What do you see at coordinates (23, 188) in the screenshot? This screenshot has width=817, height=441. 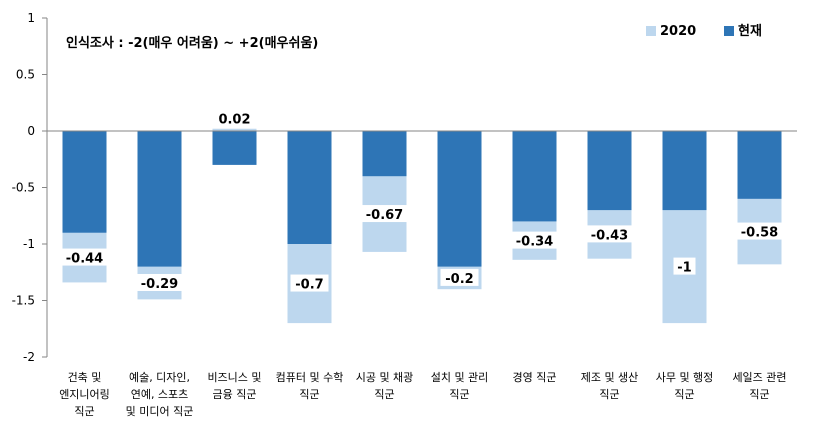 I see `y-tick-label: -0.5` at bounding box center [23, 188].